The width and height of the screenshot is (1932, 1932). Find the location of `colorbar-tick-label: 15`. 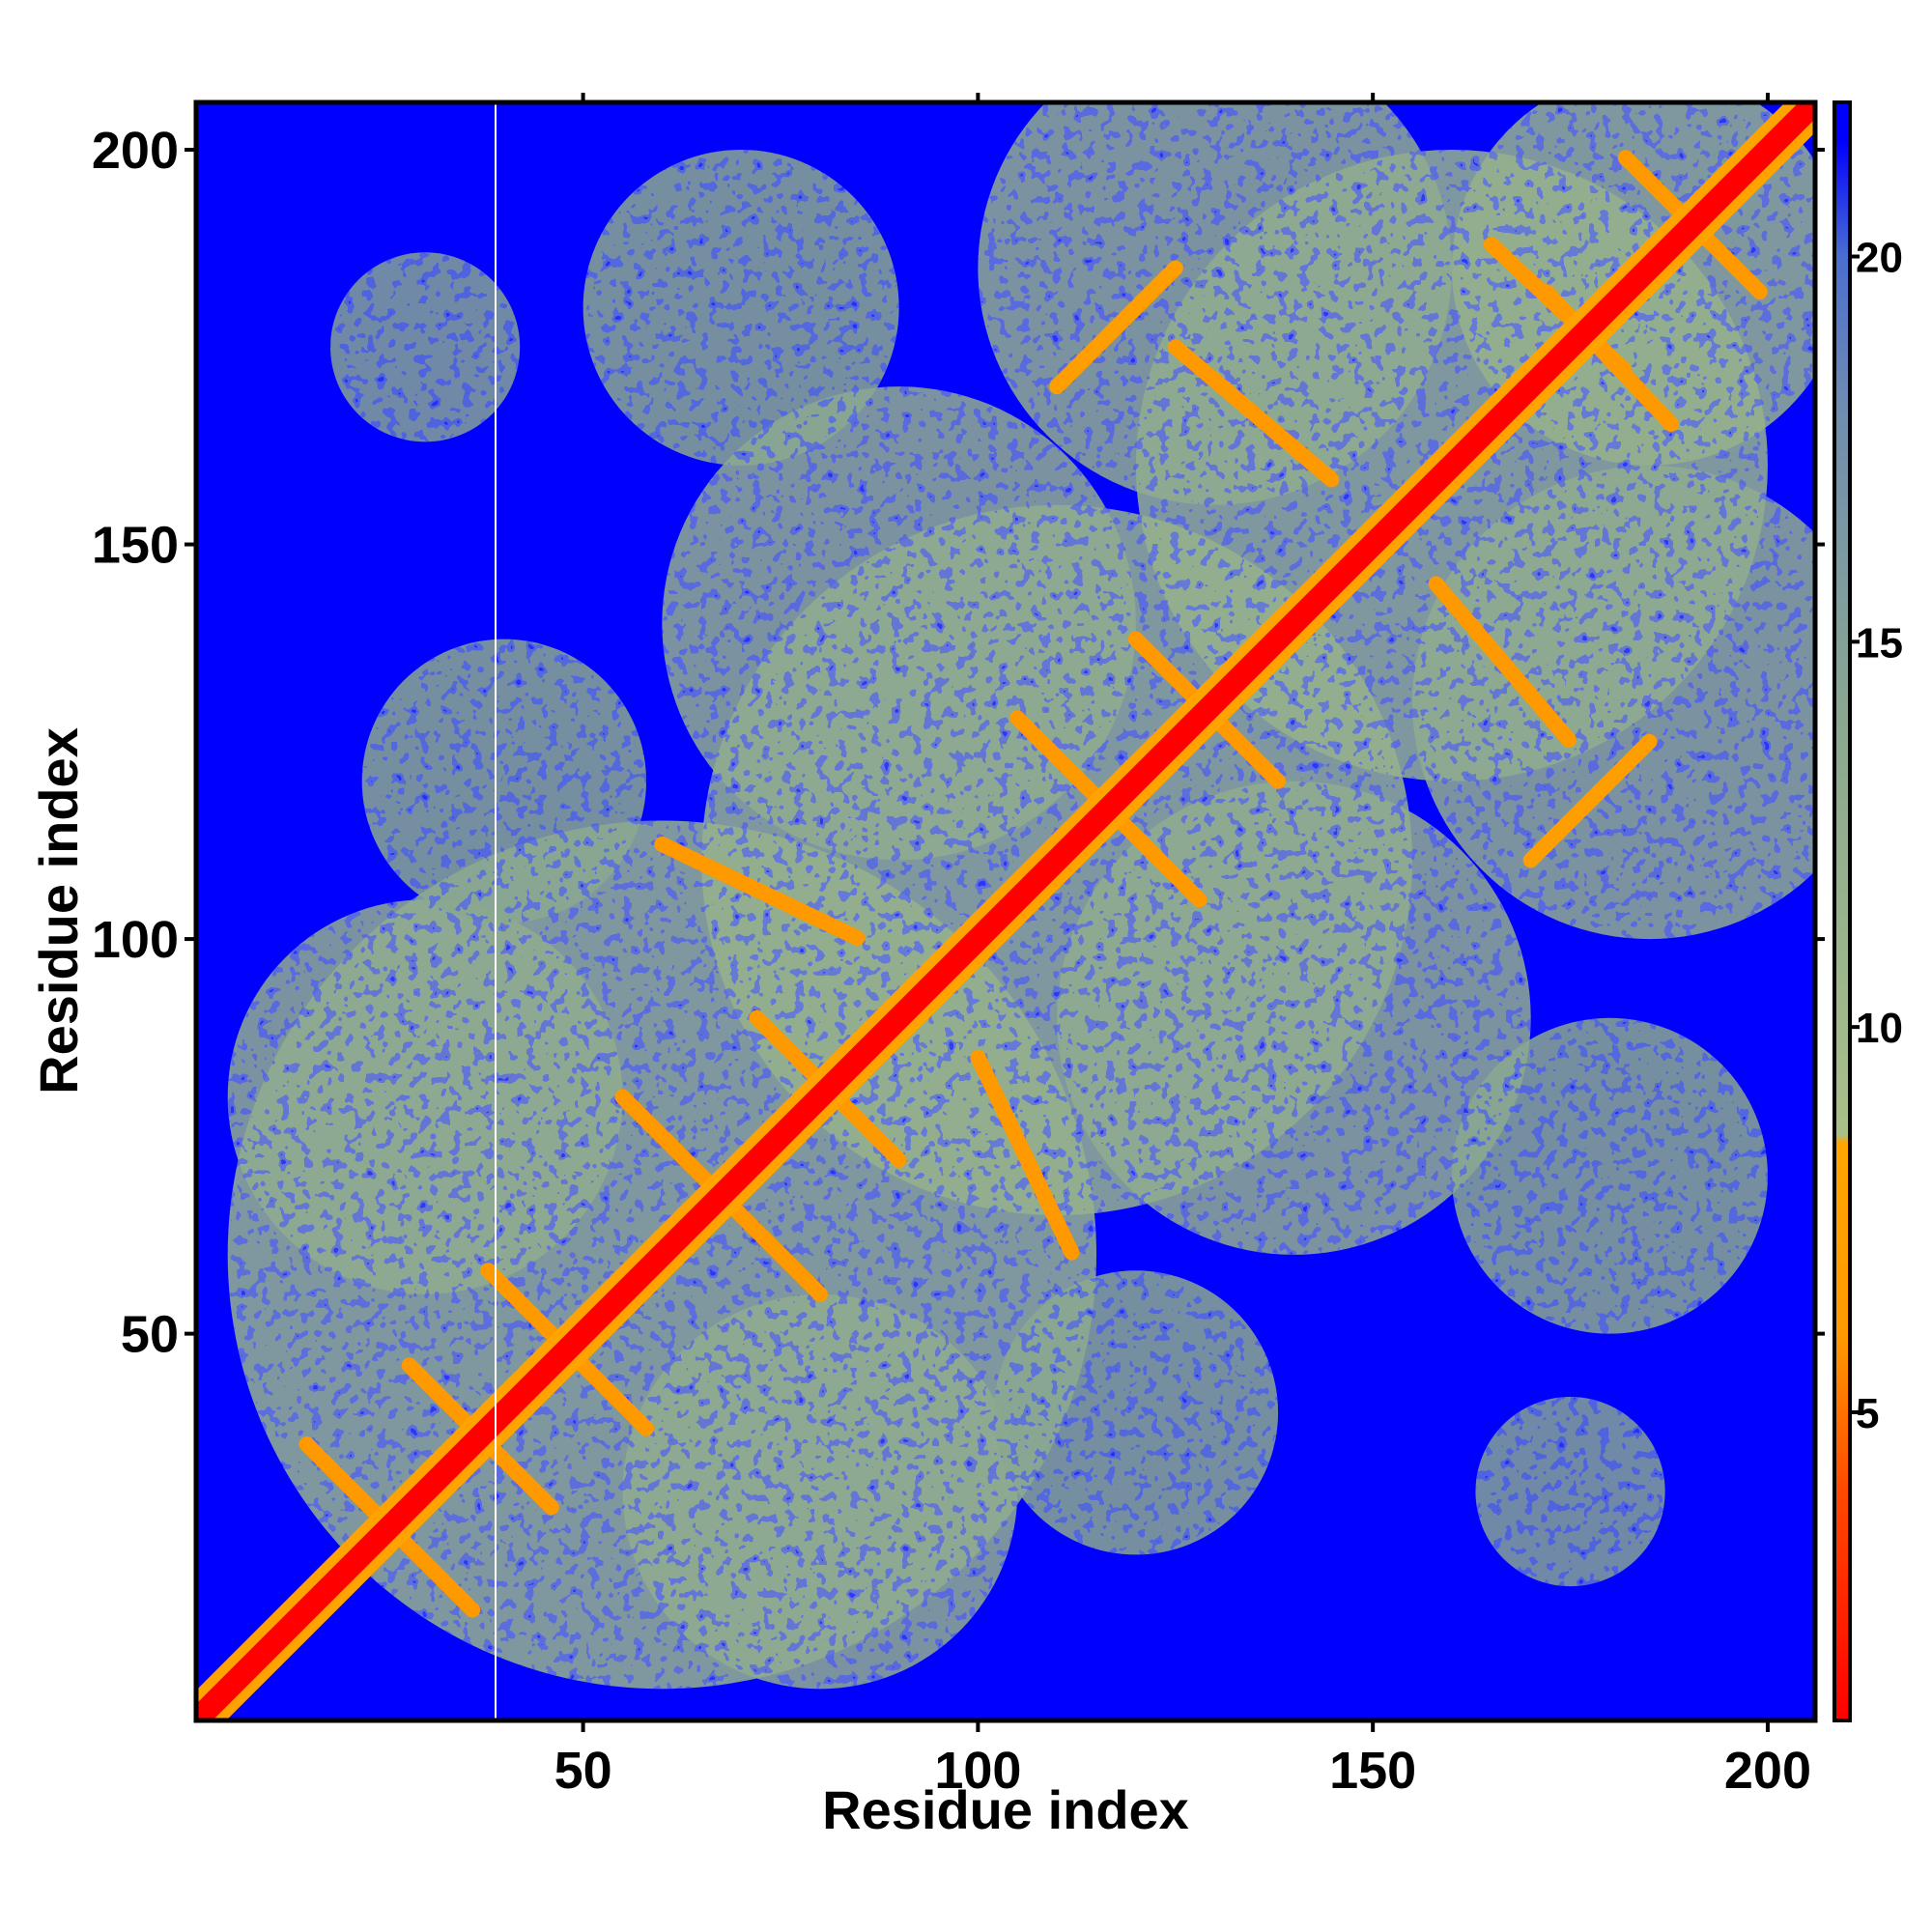

colorbar-tick-label: 15 is located at coordinates (1879, 643).